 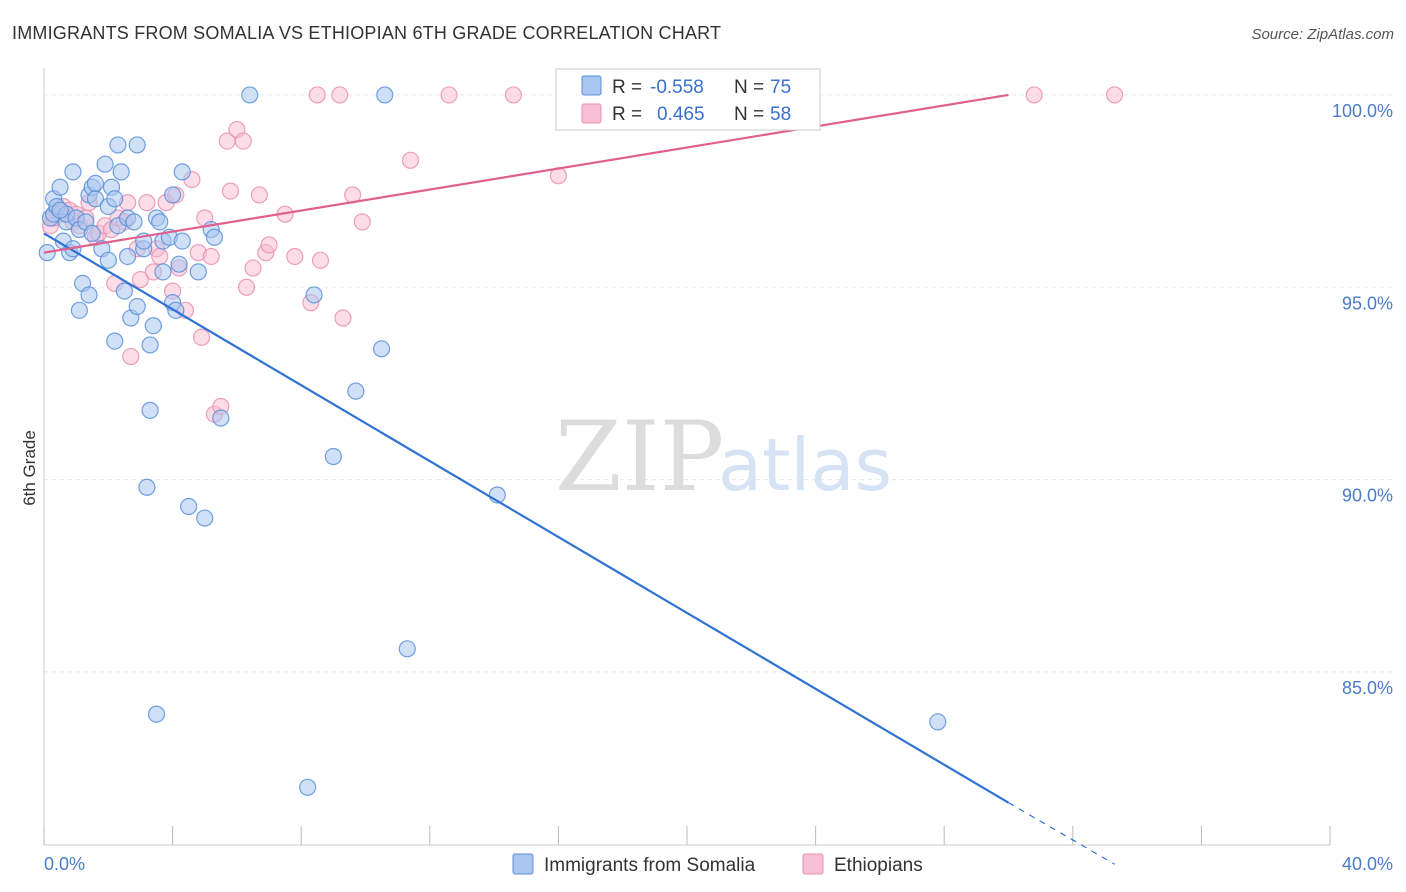 I want to click on legend-somalia-r-label: R =, so click(x=627, y=87).